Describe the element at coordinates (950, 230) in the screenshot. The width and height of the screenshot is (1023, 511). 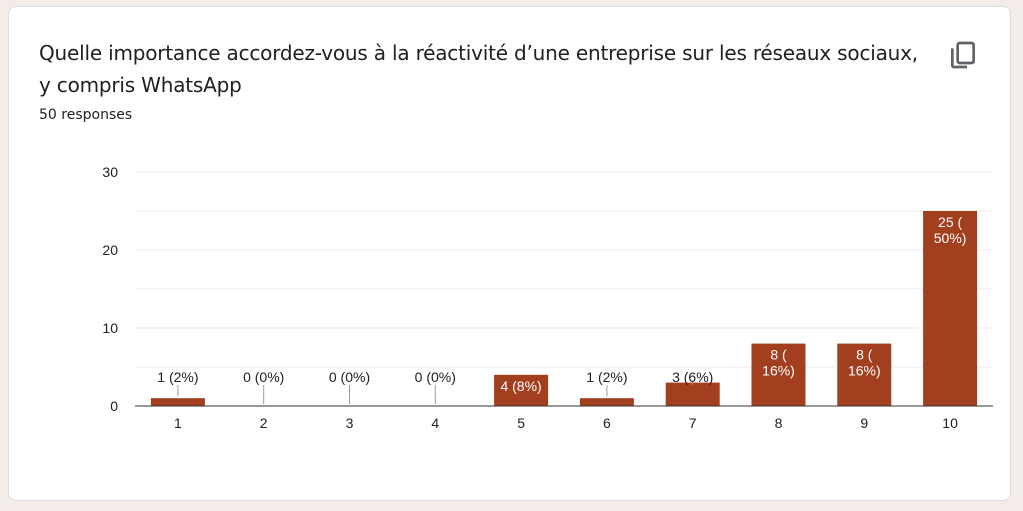
I see `data-label: 25 (50%)` at that location.